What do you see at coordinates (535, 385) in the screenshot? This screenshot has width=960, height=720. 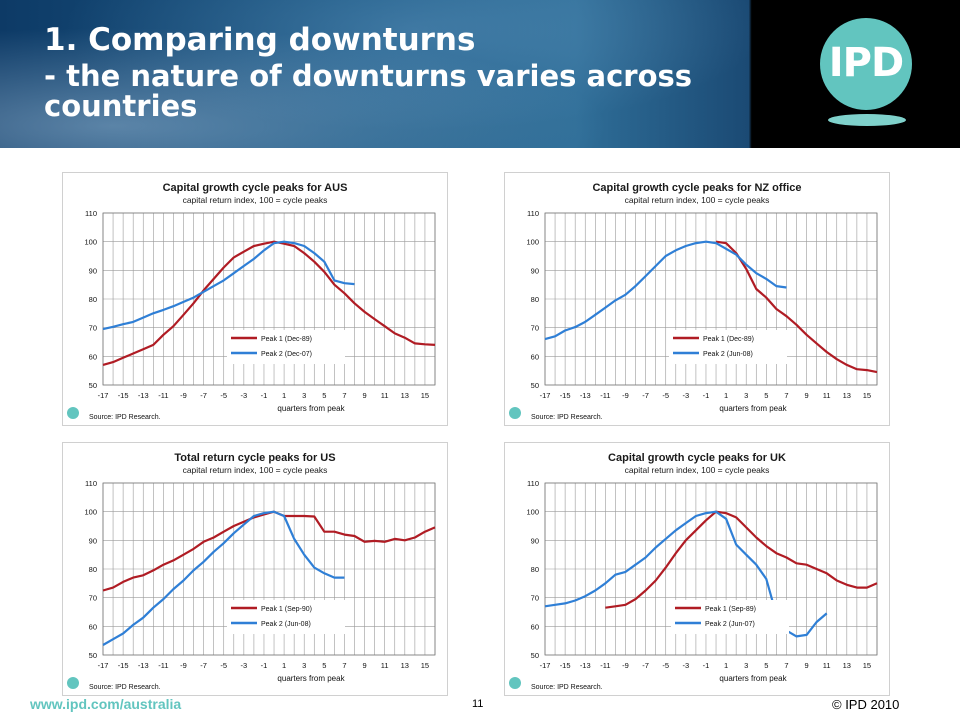 I see `y-tick-label: 50` at bounding box center [535, 385].